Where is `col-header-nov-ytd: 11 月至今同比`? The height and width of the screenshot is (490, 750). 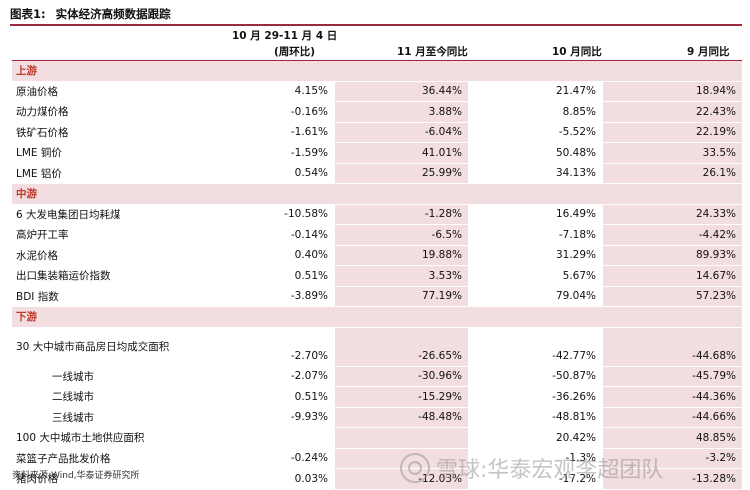
col-header-nov-ytd: 11 月至今同比 is located at coordinates (432, 52).